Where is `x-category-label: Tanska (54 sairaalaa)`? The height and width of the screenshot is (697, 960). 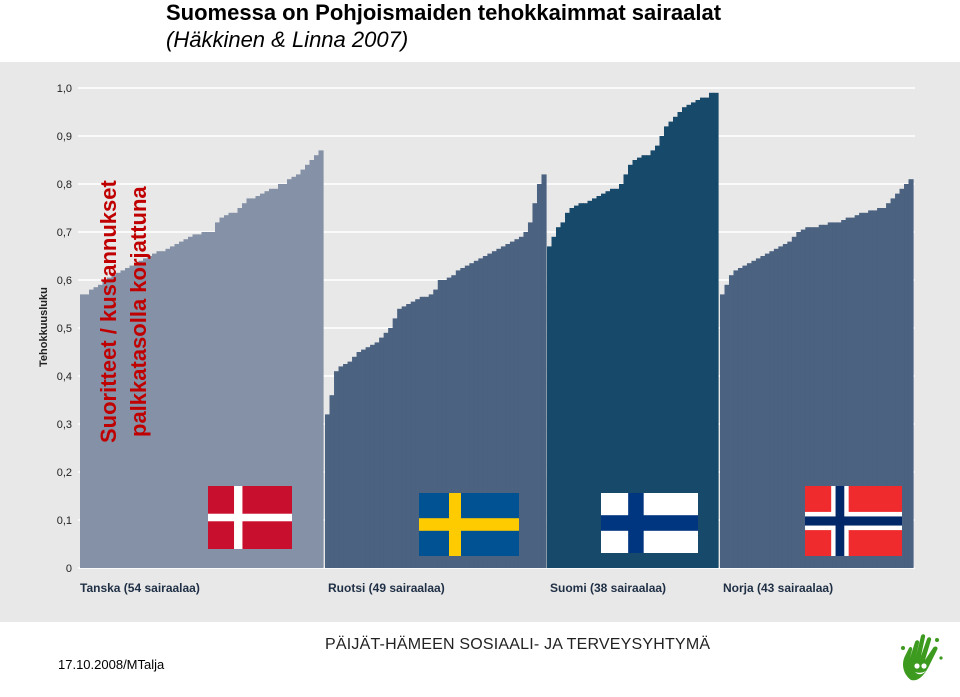
x-category-label: Tanska (54 sairaalaa) is located at coordinates (140, 588).